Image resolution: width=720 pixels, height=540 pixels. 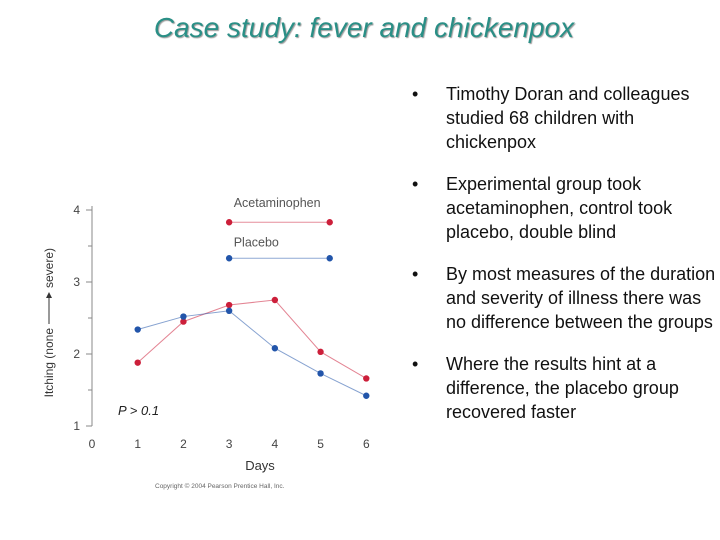 I want to click on legend-label-placebo: Placebo, so click(x=256, y=242).